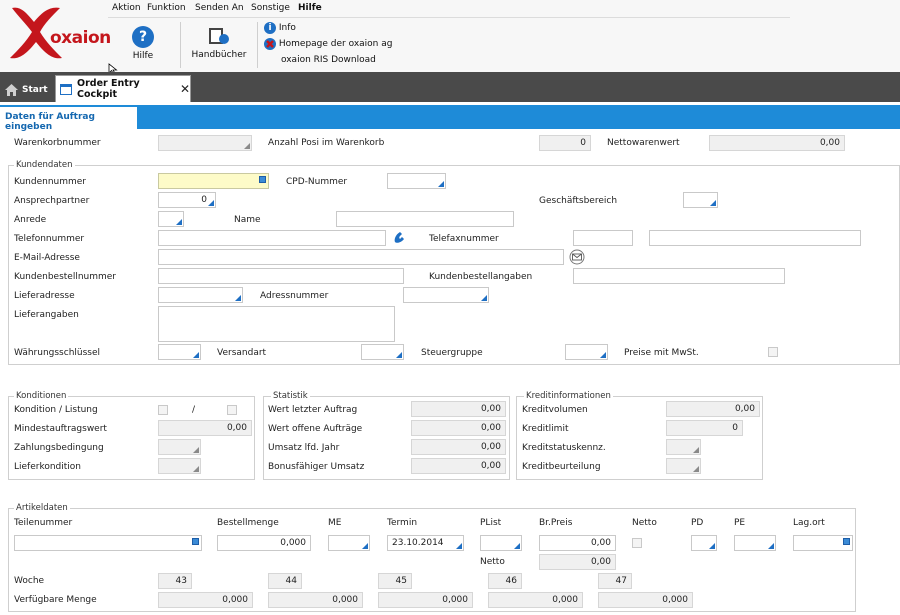 This screenshot has height=615, width=900. I want to click on anrede-label: Anrede, so click(30, 220).